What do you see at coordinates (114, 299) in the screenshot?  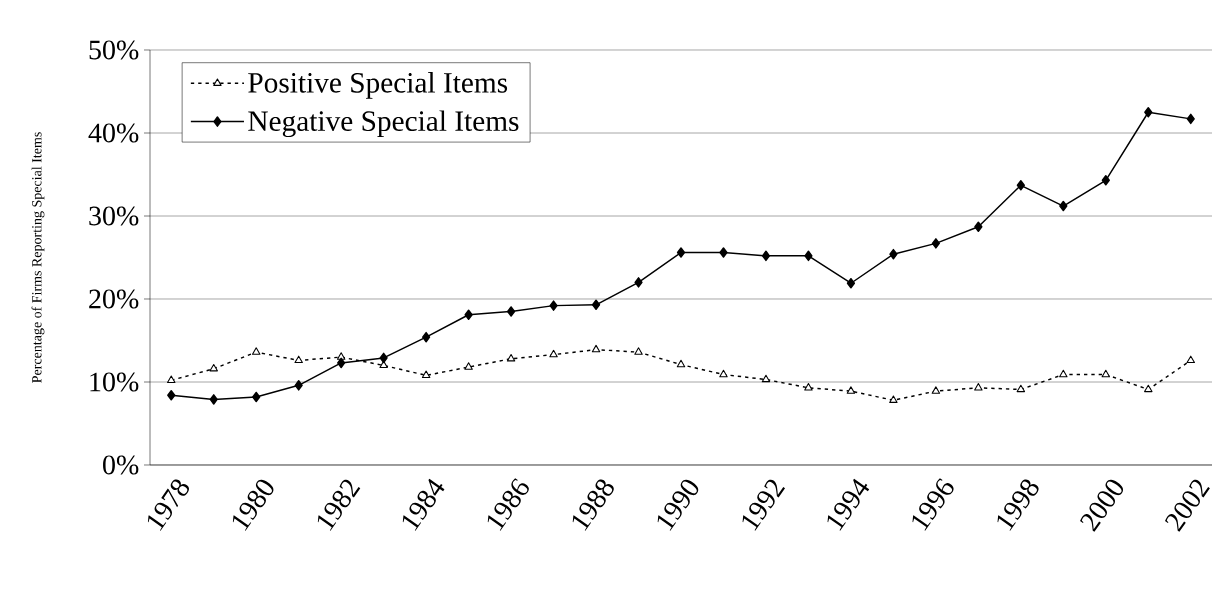 I see `y-tick-label: 20%` at bounding box center [114, 299].